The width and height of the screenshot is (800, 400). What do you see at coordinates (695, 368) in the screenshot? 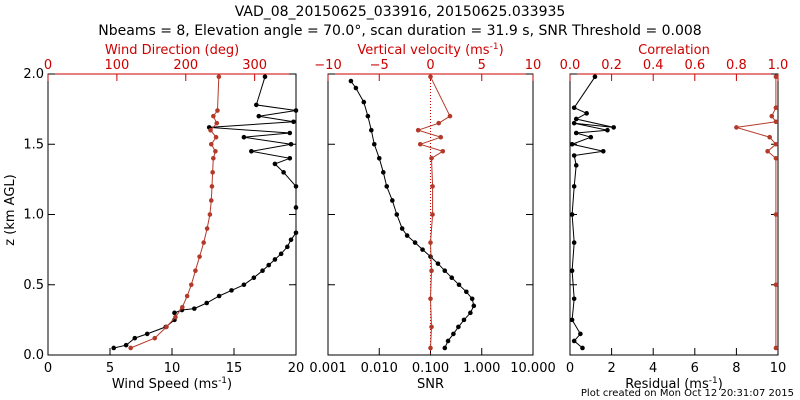
I see `x-bottom-tick-label: 6` at bounding box center [695, 368].